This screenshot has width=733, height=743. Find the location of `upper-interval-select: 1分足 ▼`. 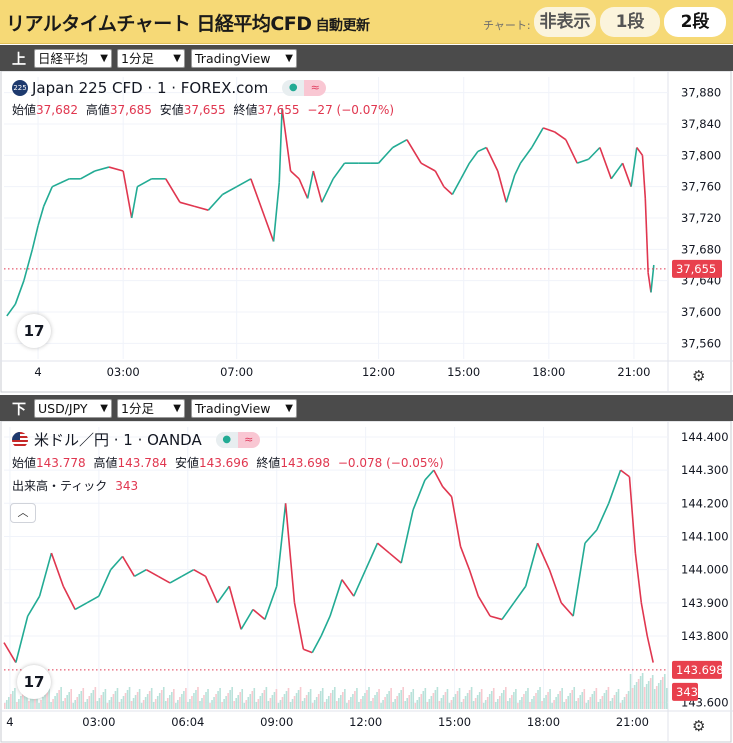

upper-interval-select: 1分足 ▼ is located at coordinates (151, 58).